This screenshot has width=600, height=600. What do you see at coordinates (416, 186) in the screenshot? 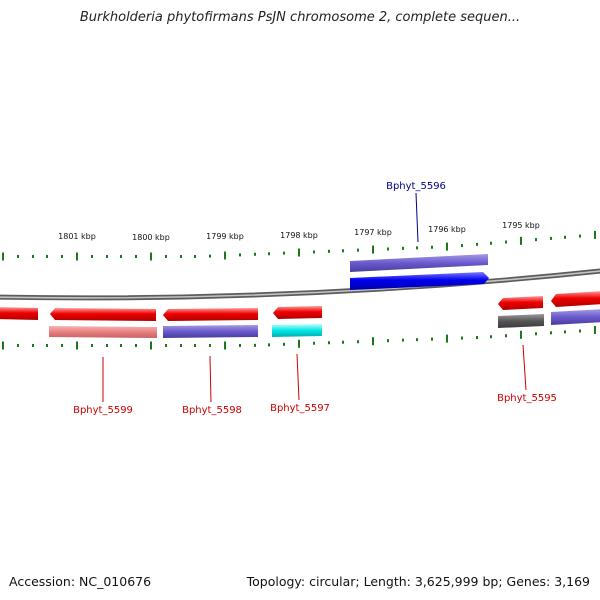
I see `gene-label-5596: Bphyt_5596` at bounding box center [416, 186].